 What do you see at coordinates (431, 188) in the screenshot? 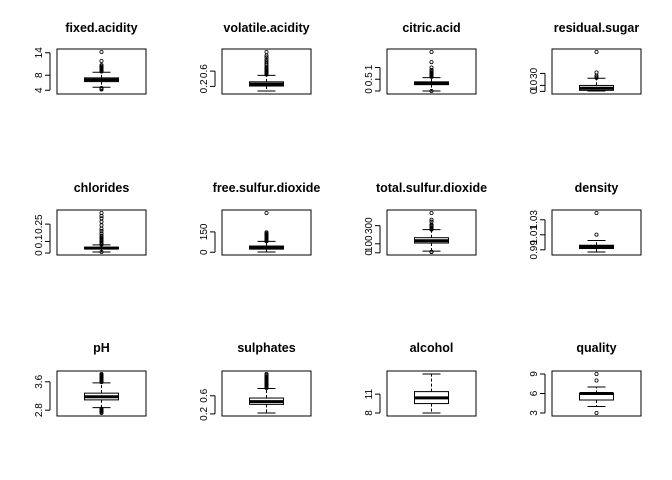
I see `panel-title: total.sulfur.dioxide` at bounding box center [431, 188].